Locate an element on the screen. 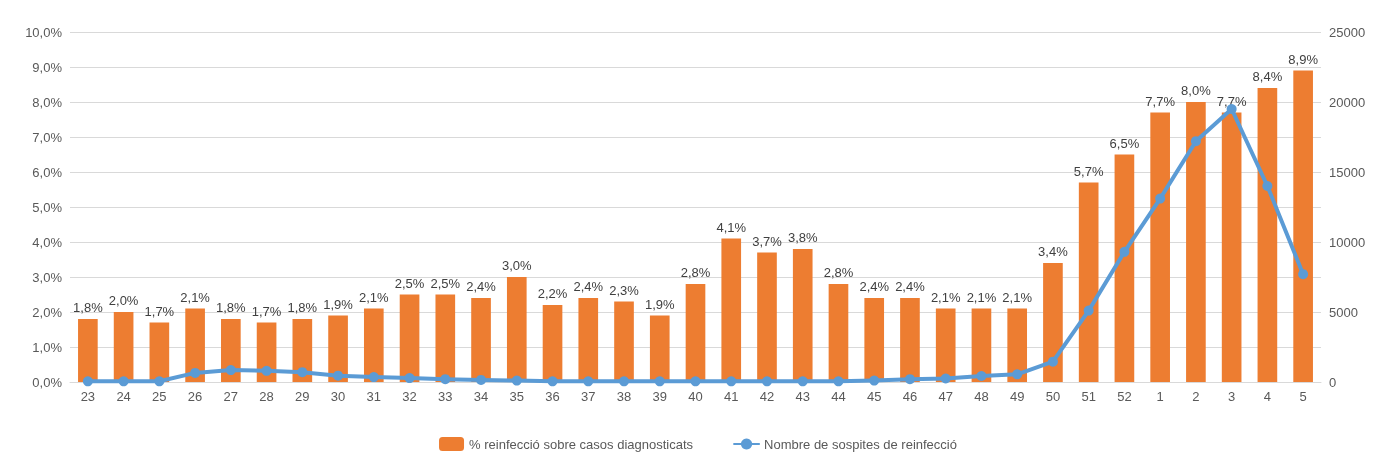  x-tick-label: 38 is located at coordinates (624, 396).